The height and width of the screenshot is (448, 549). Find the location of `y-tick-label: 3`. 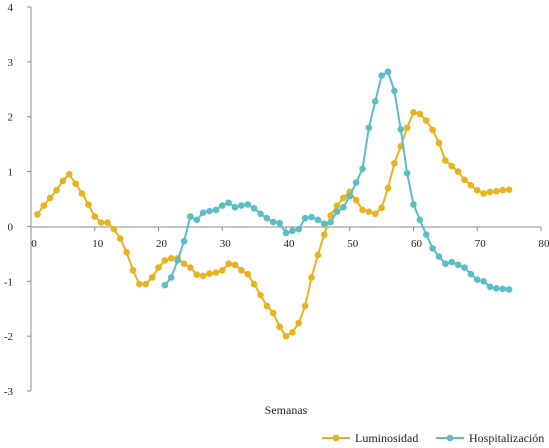

y-tick-label: 3 is located at coordinates (11, 63).